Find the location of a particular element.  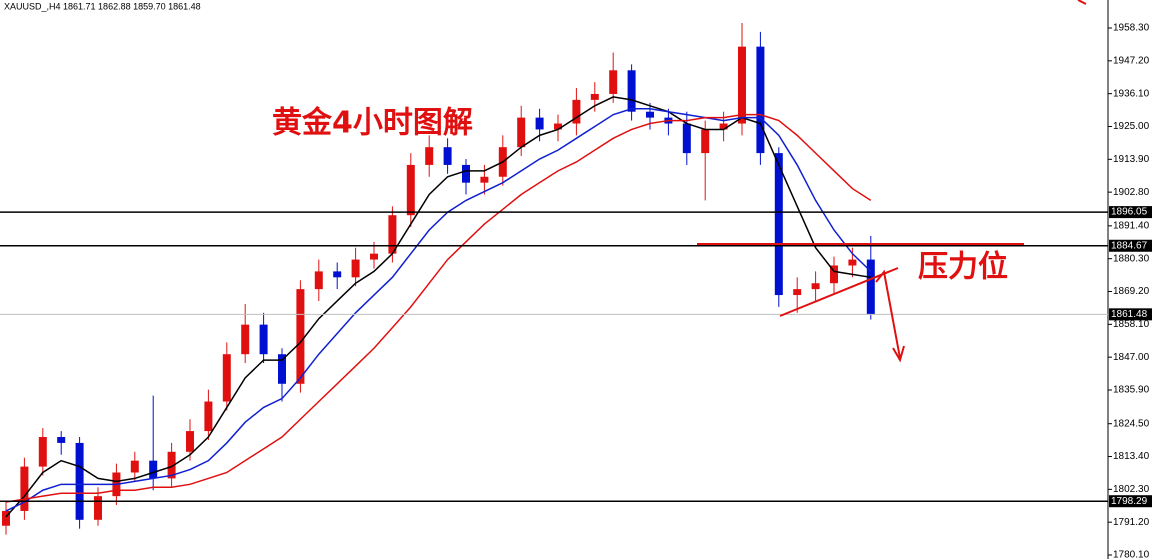

y-tick-label: 1791.20 is located at coordinates (1131, 522).